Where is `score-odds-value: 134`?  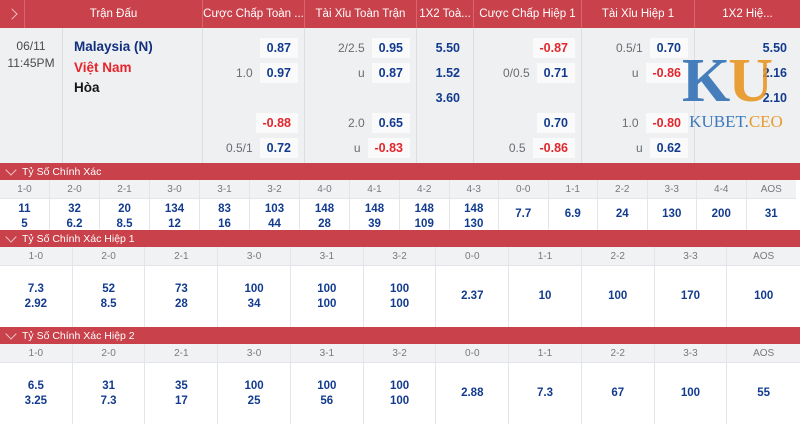 score-odds-value: 134 is located at coordinates (174, 209).